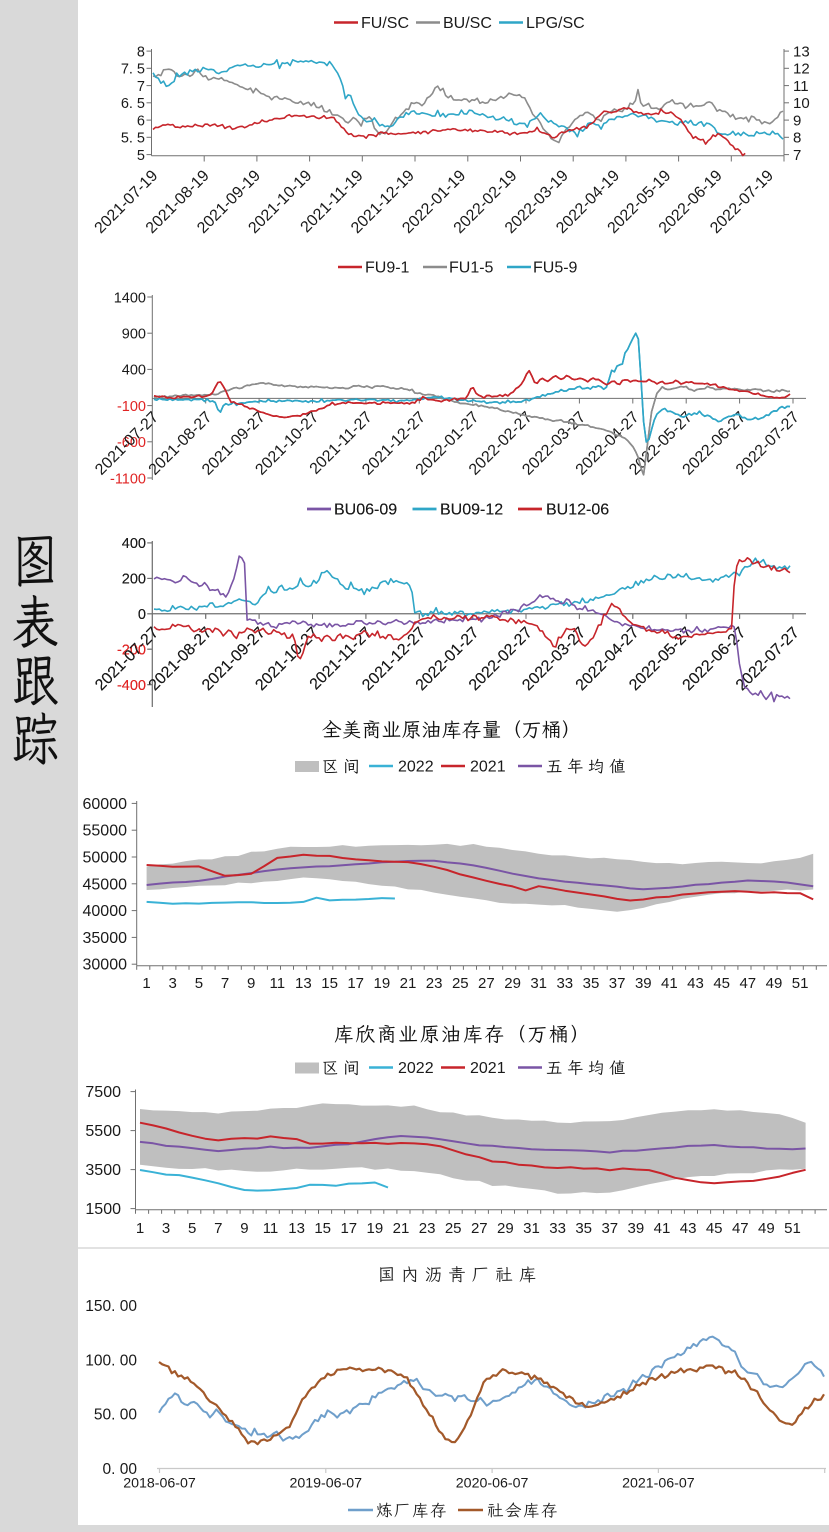  What do you see at coordinates (416, 767) in the screenshot?
I see `svg-text: 2022` at bounding box center [416, 767].